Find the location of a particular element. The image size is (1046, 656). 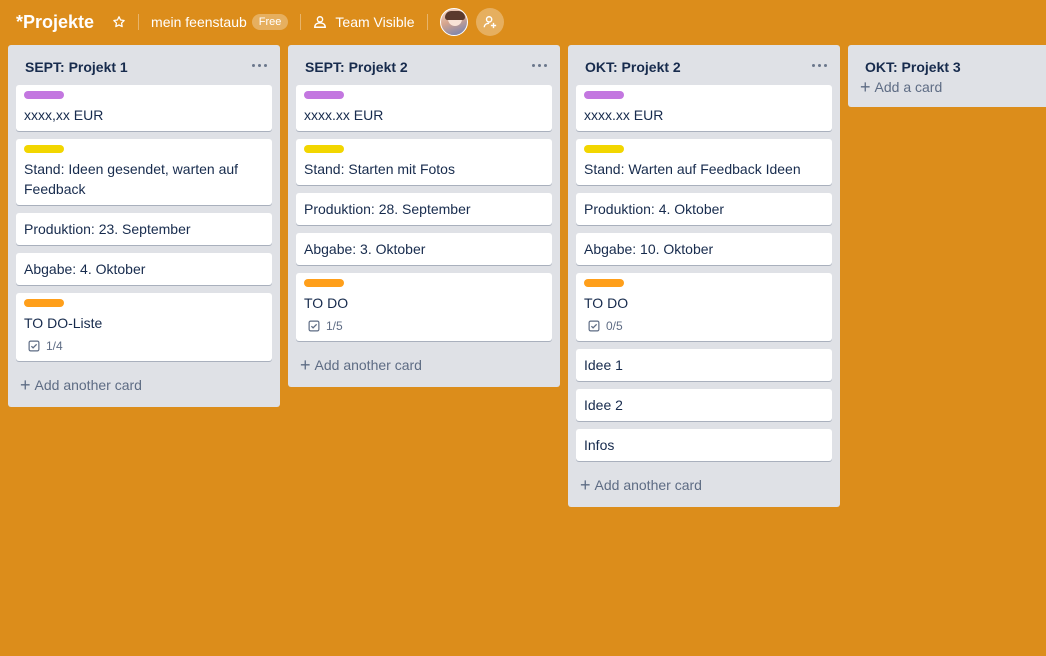

card: Produktion: 23. September is located at coordinates (144, 229).